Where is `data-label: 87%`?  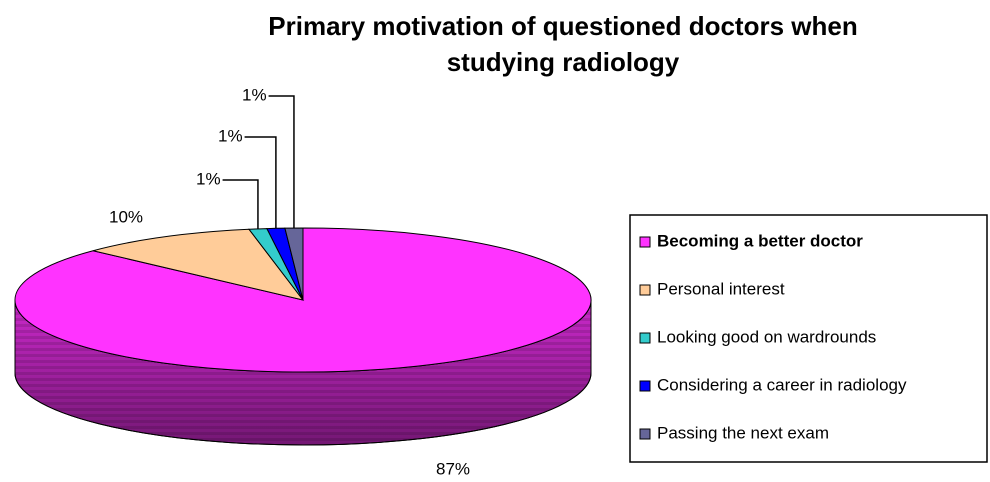
data-label: 87% is located at coordinates (453, 468).